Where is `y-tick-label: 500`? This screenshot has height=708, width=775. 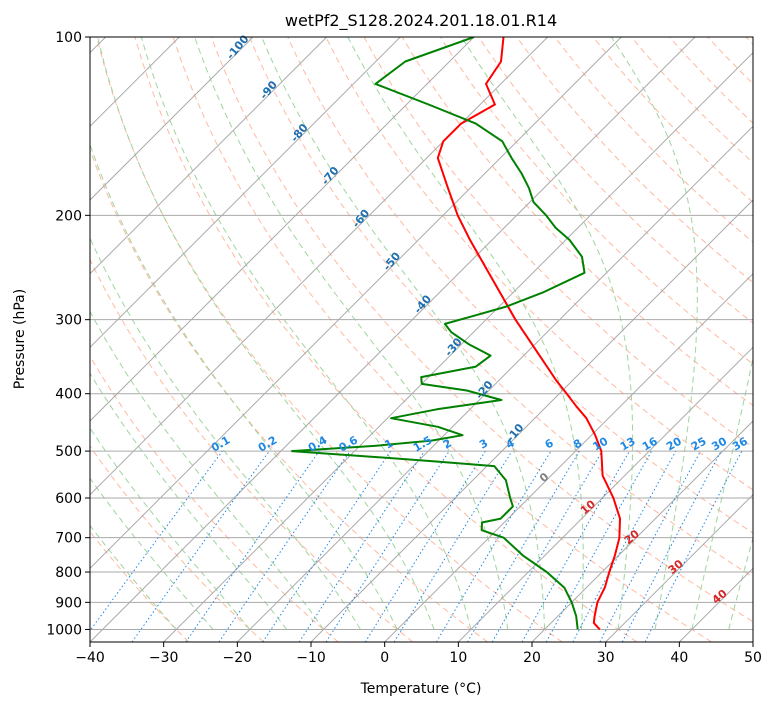 y-tick-label: 500 is located at coordinates (68, 452).